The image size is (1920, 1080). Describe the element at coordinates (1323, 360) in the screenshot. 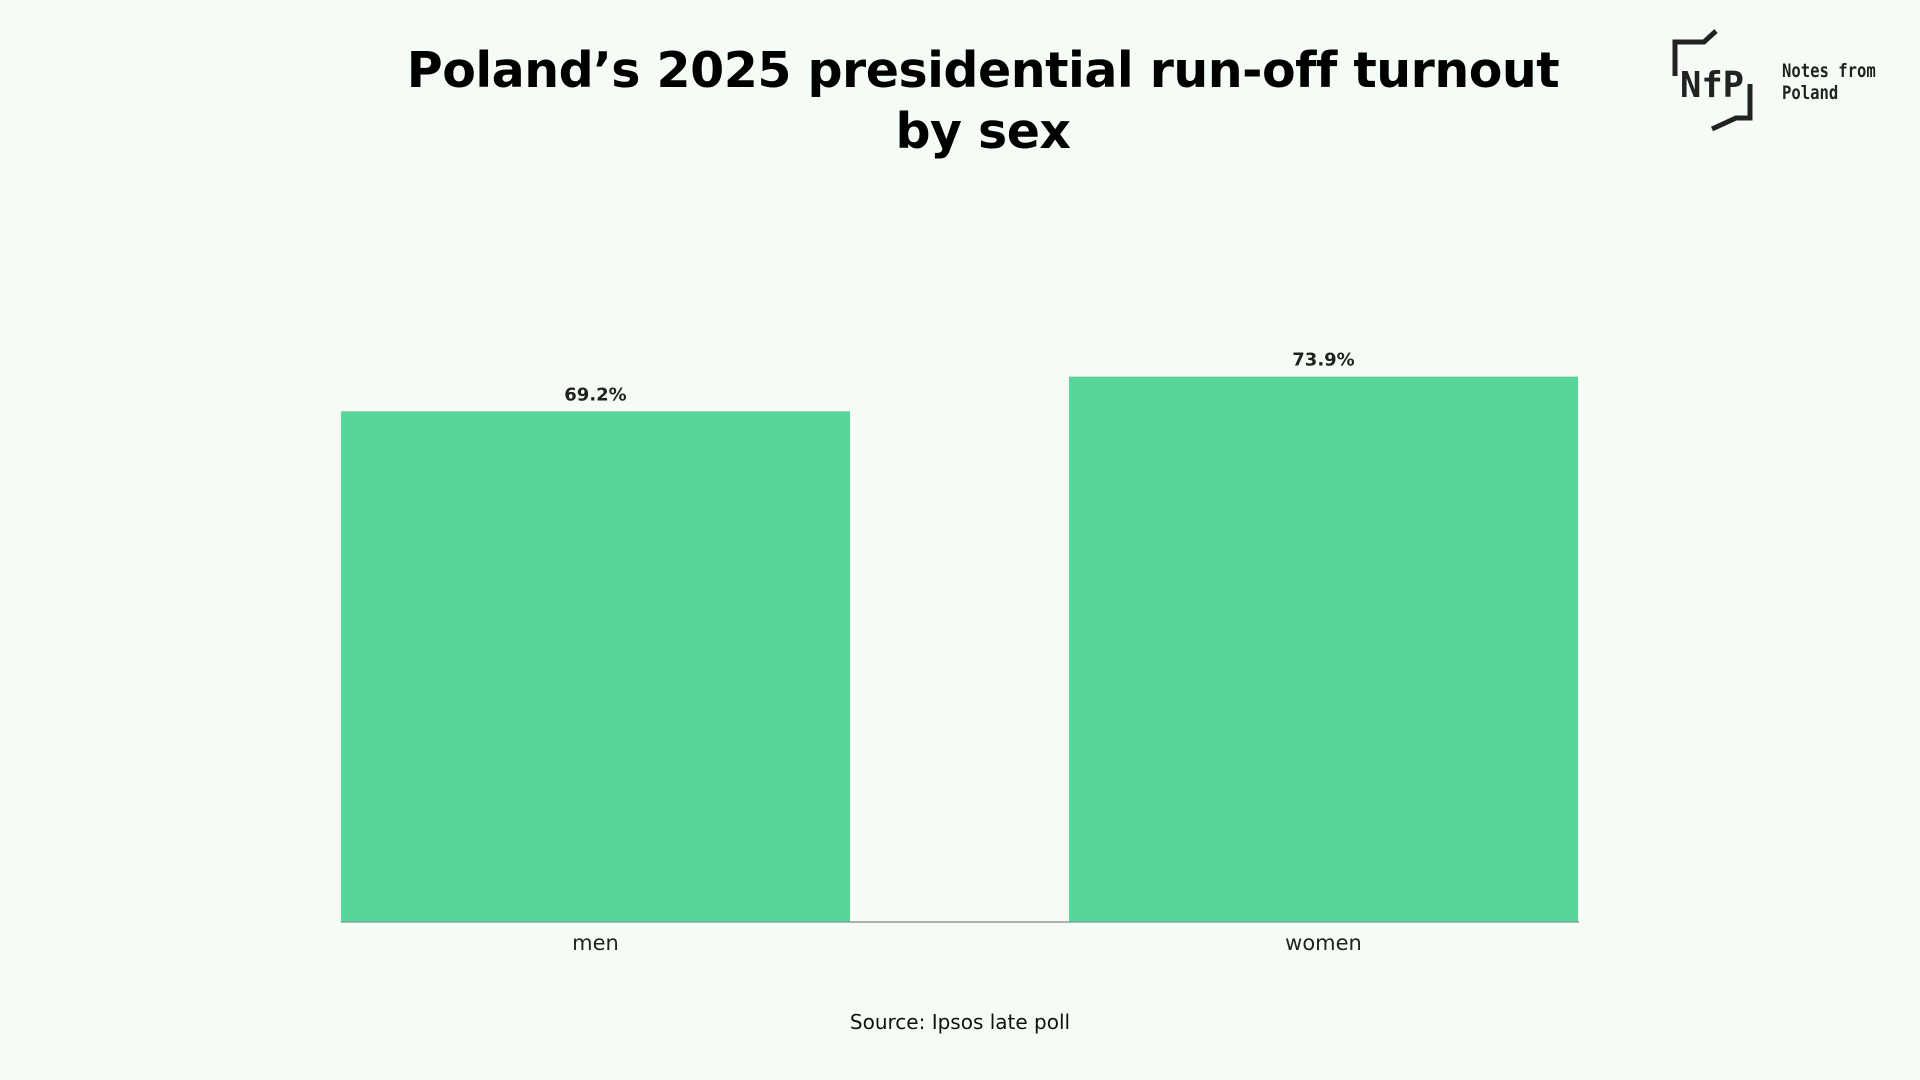

I see `data-label-women: 73.9%` at that location.